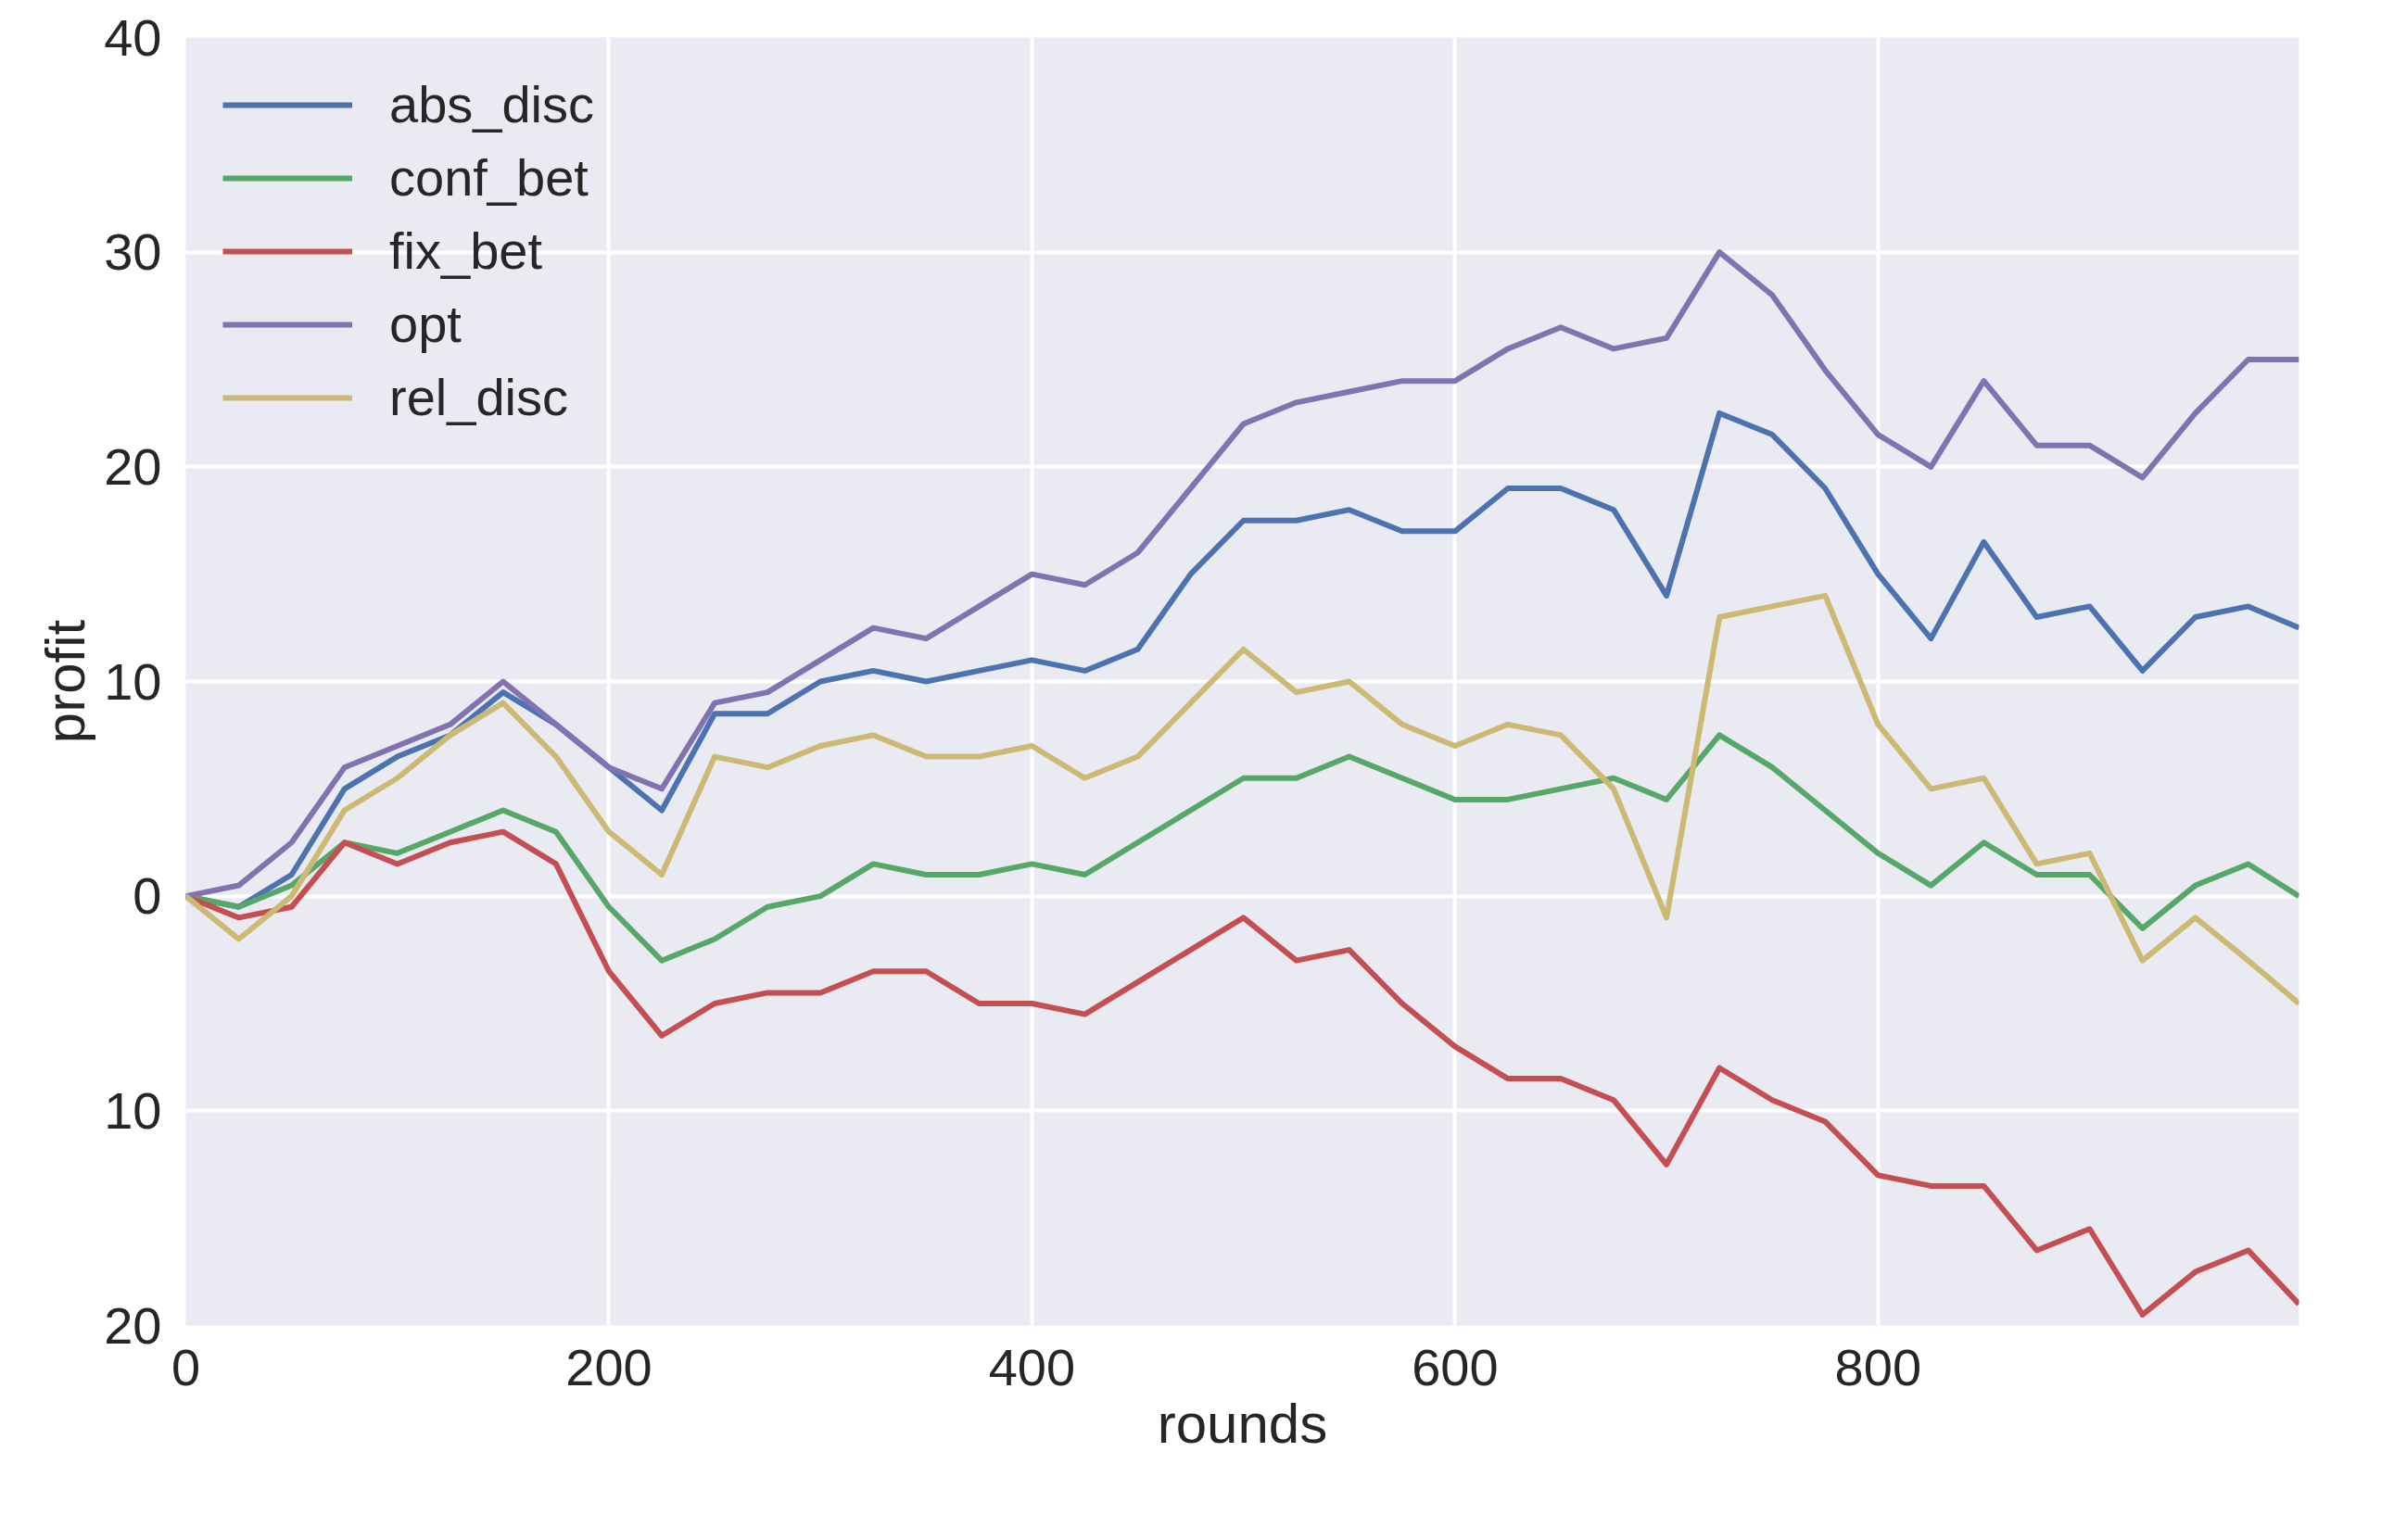 The height and width of the screenshot is (1540, 2394). I want to click on legend-label: conf_bet, so click(489, 178).